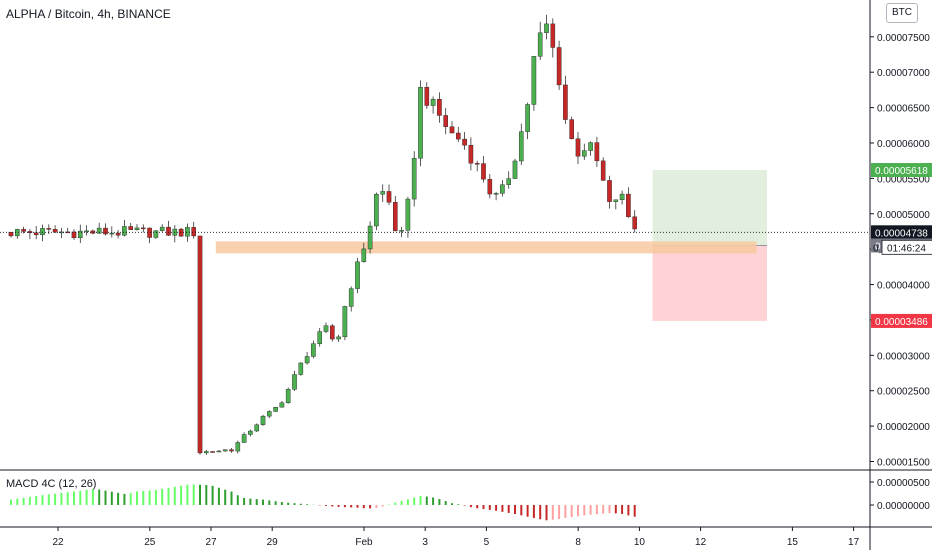 This screenshot has height=555, width=932. Describe the element at coordinates (793, 542) in the screenshot. I see `x-tick-label: 15` at that location.